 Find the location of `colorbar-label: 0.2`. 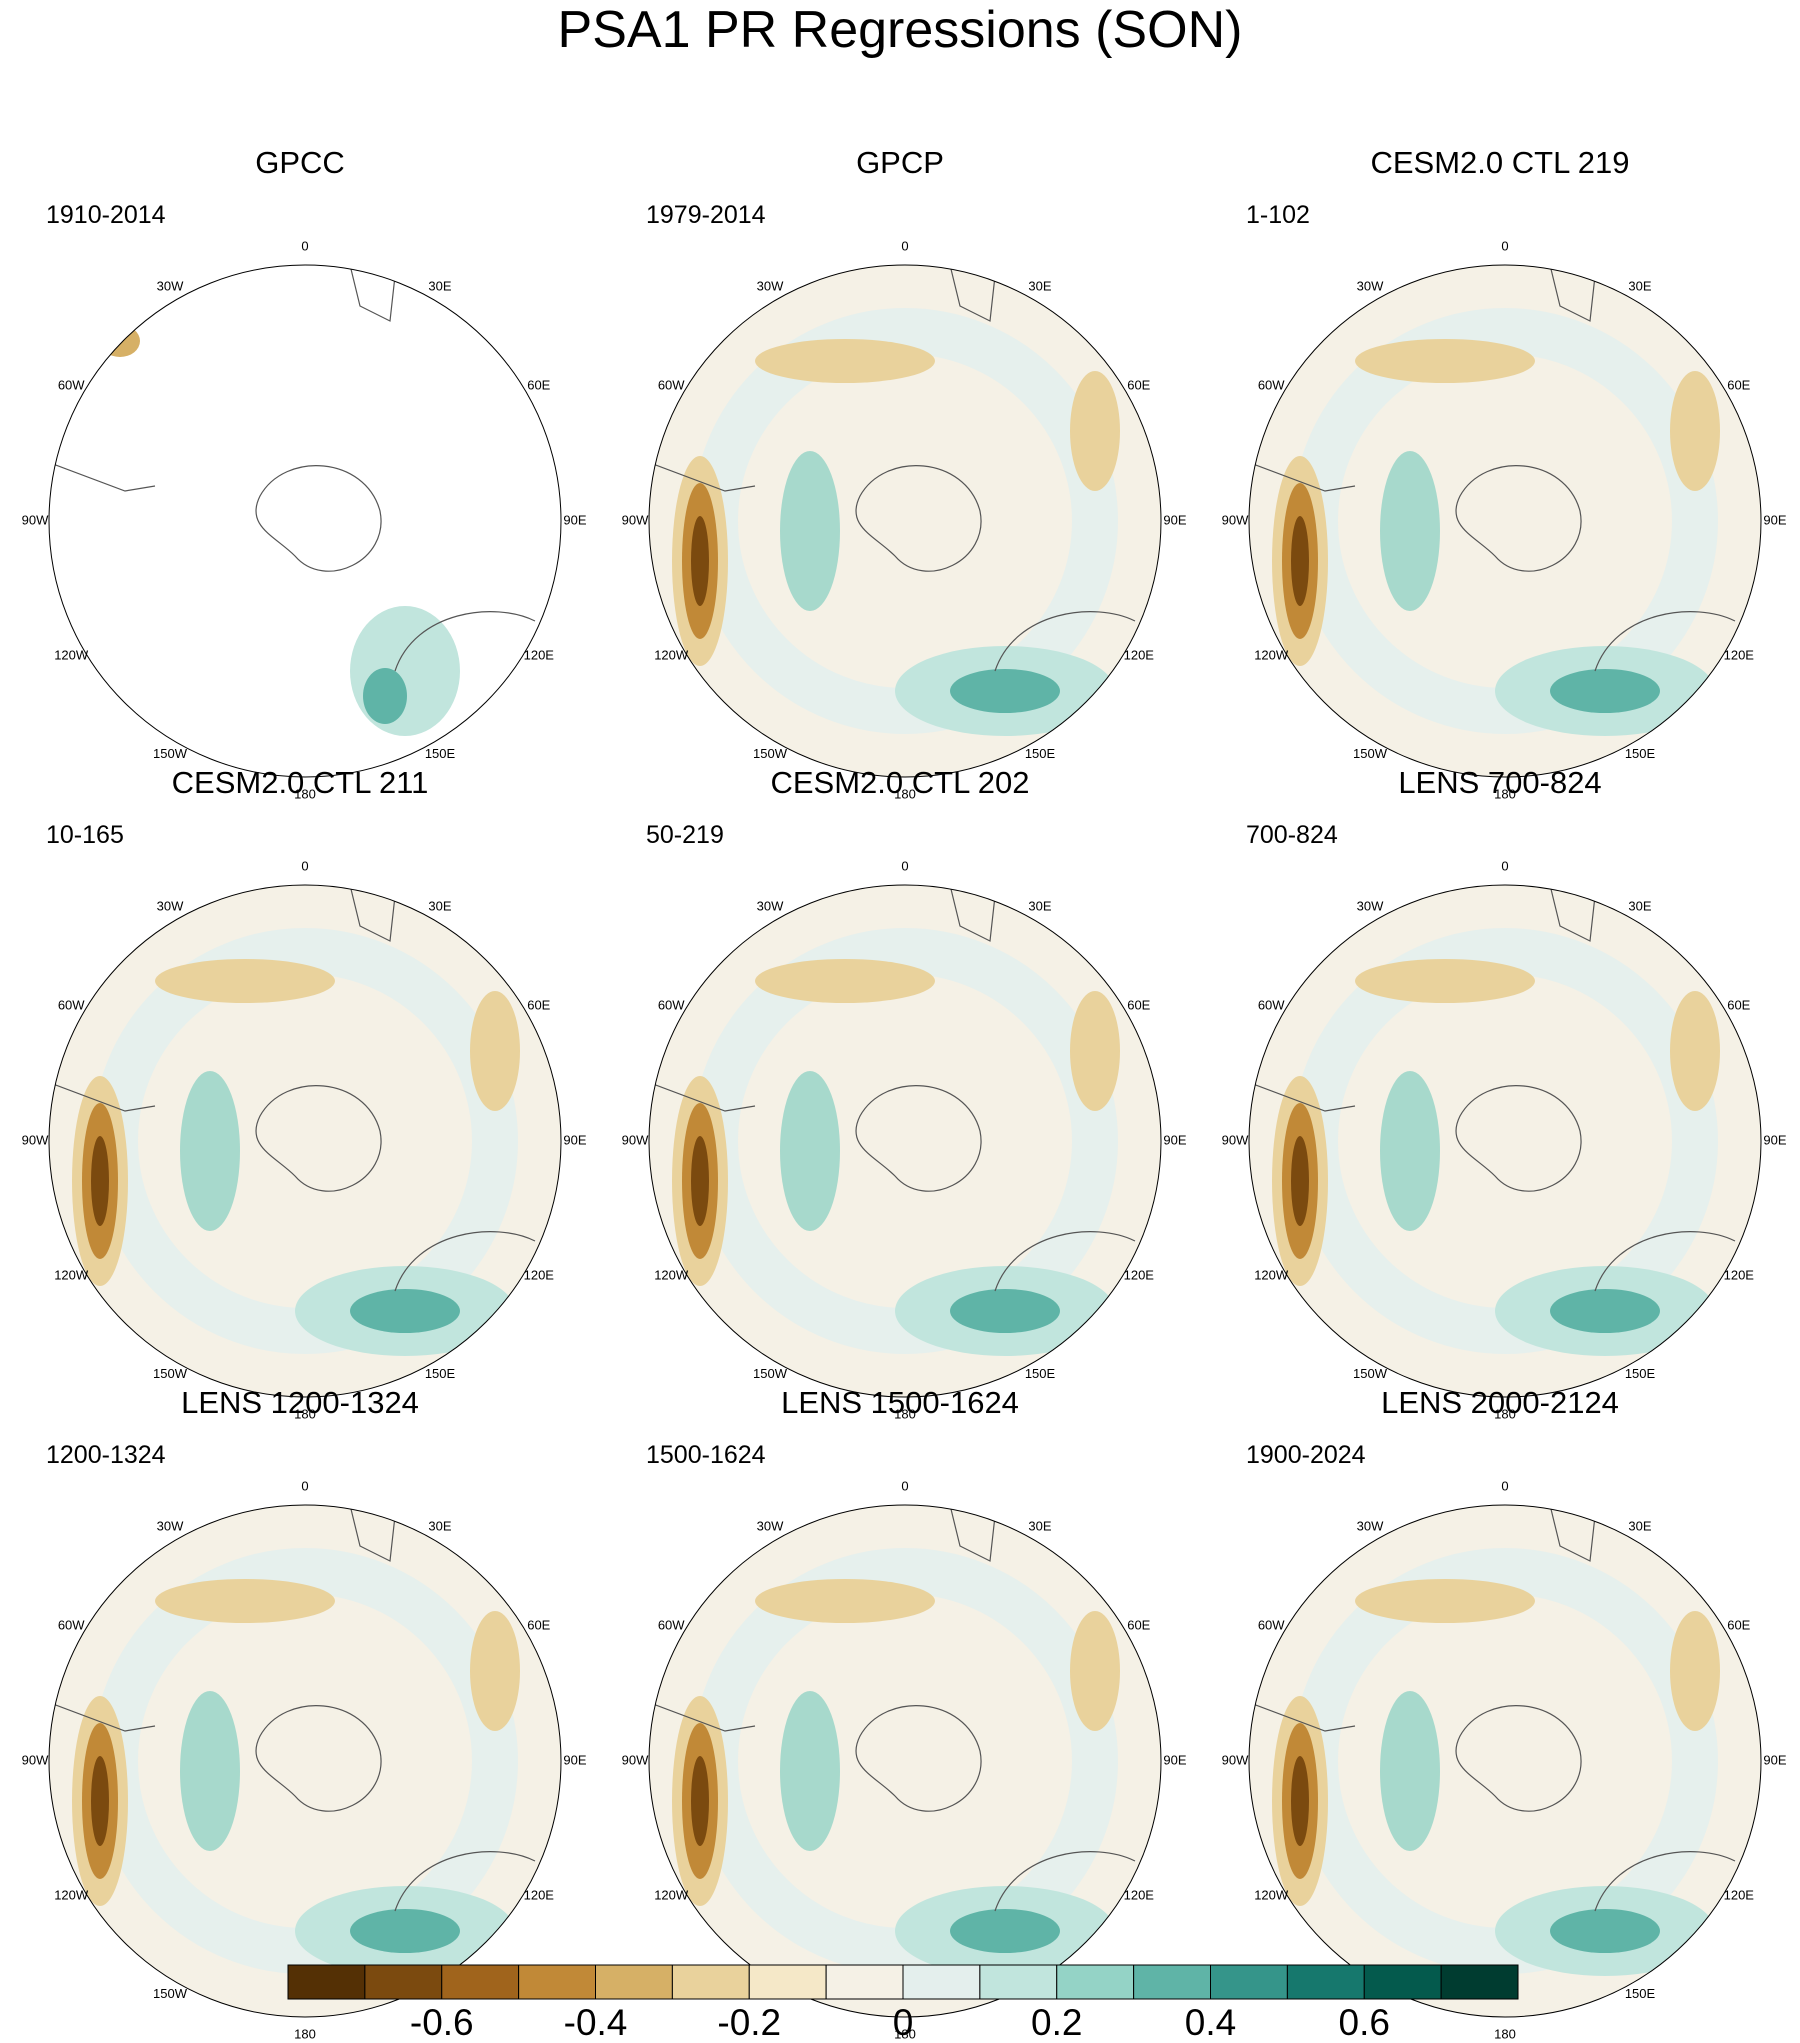

colorbar-label: 0.2 is located at coordinates (1057, 2022).